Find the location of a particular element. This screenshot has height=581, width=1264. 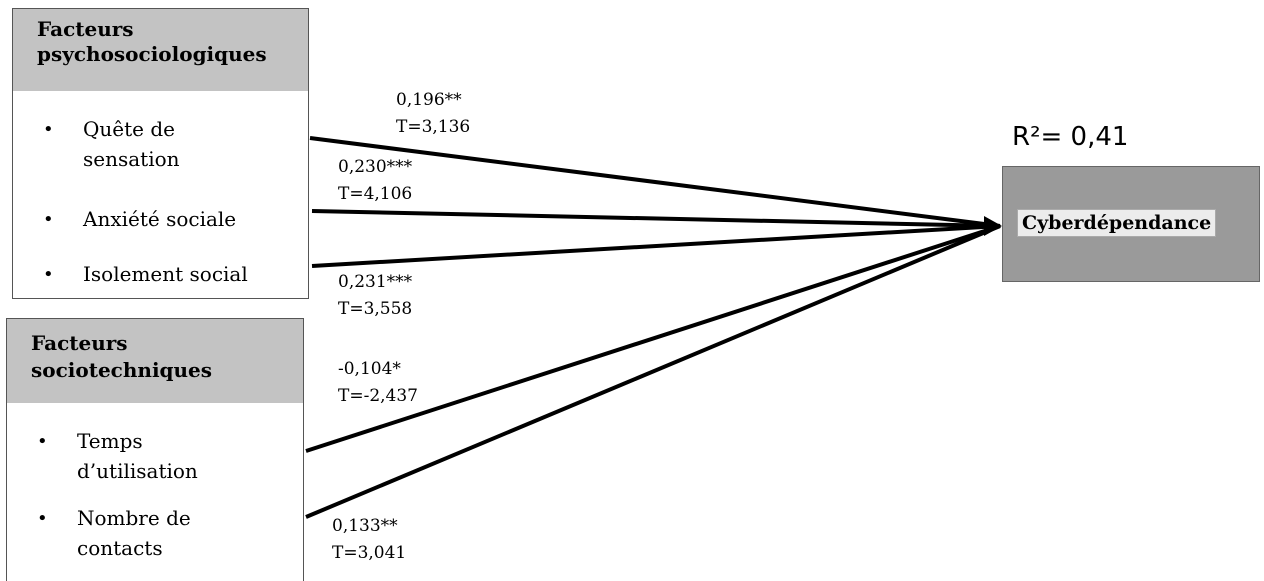

item-line1: Isolement social is located at coordinates (165, 274).